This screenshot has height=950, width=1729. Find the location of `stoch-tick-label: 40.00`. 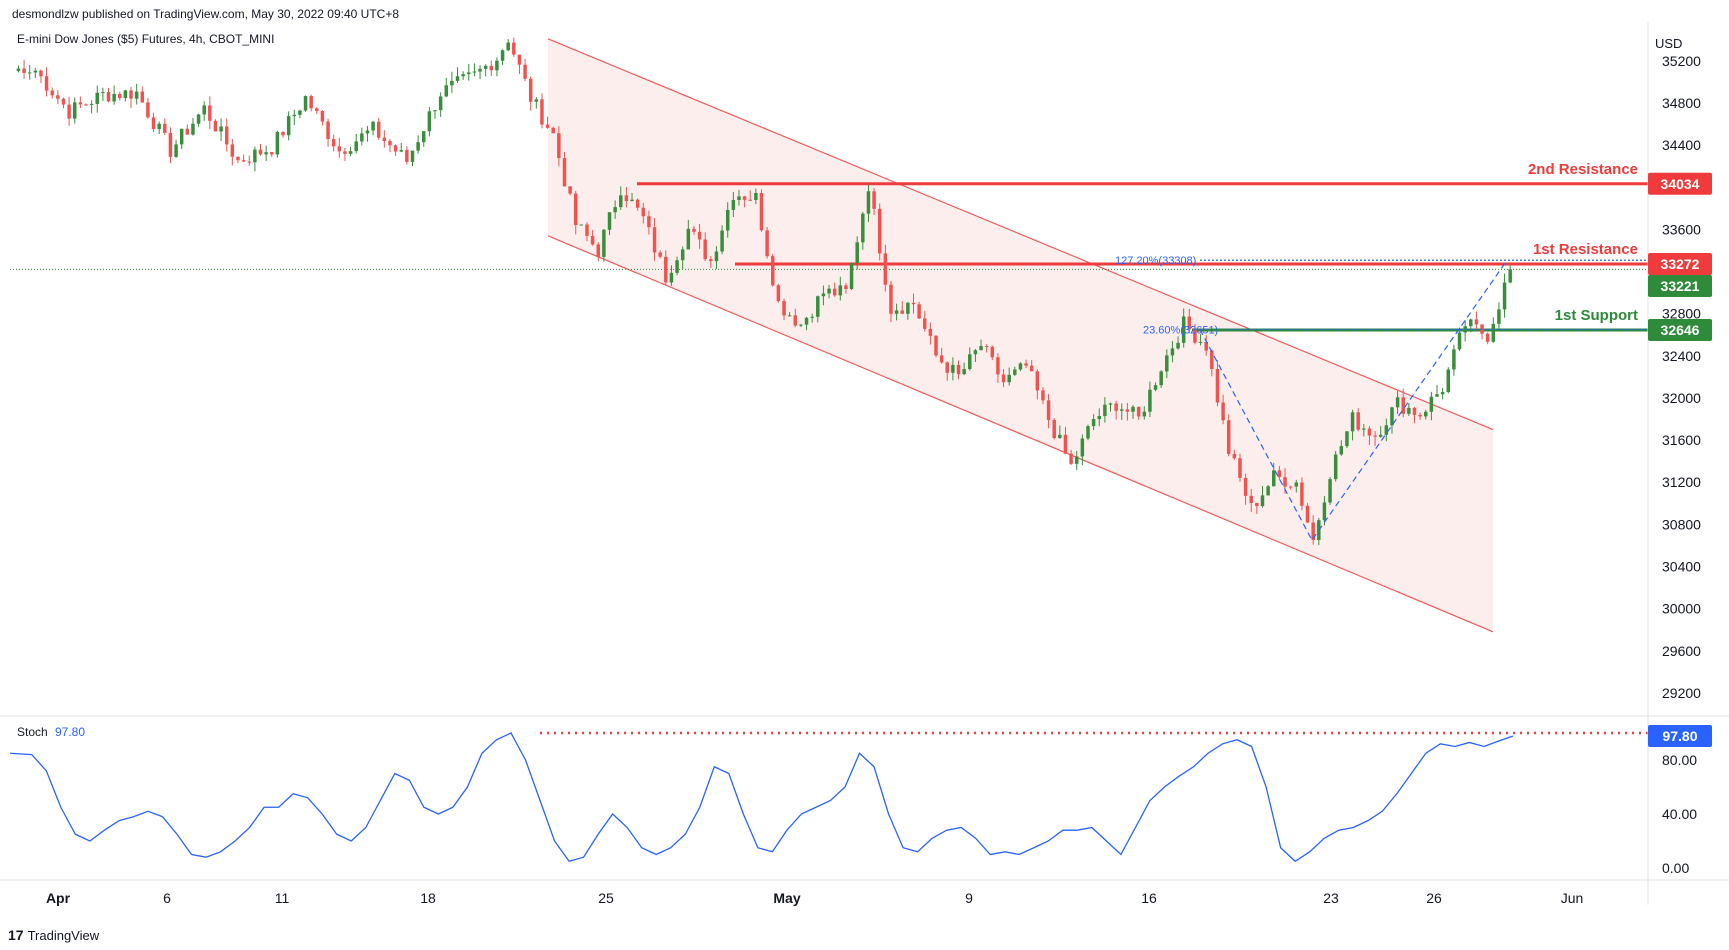

stoch-tick-label: 40.00 is located at coordinates (1679, 814).